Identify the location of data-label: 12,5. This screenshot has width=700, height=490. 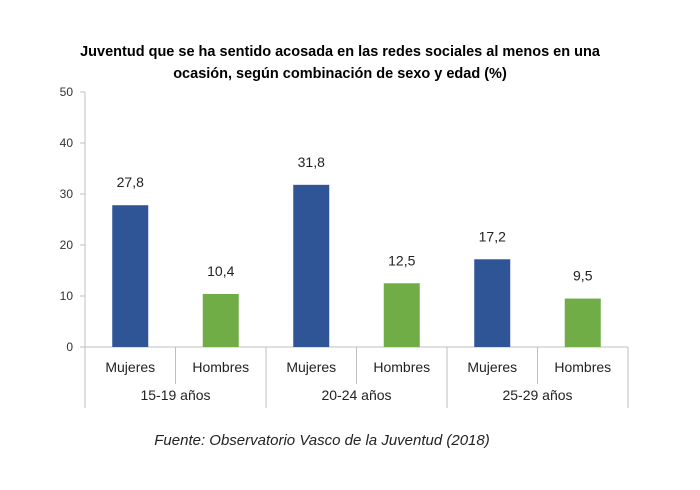
(401, 260).